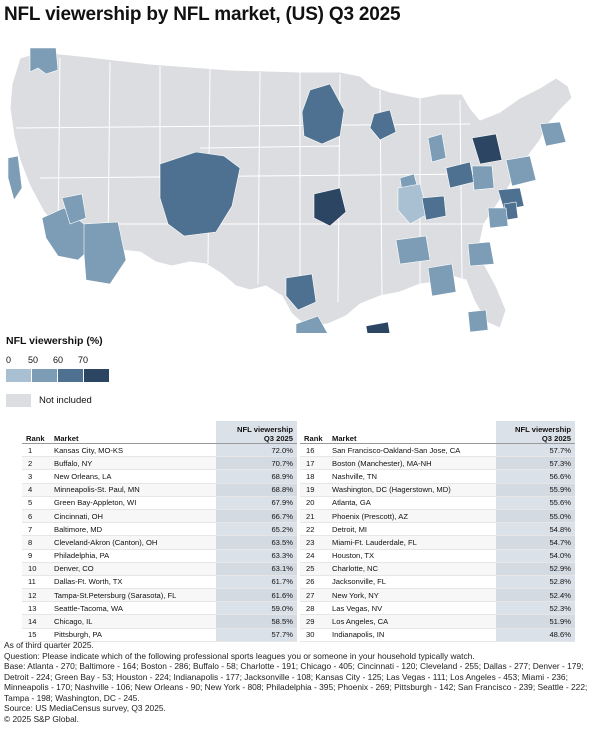 Image resolution: width=598 pixels, height=737 pixels. I want to click on rank-cell: 16, so click(314, 450).